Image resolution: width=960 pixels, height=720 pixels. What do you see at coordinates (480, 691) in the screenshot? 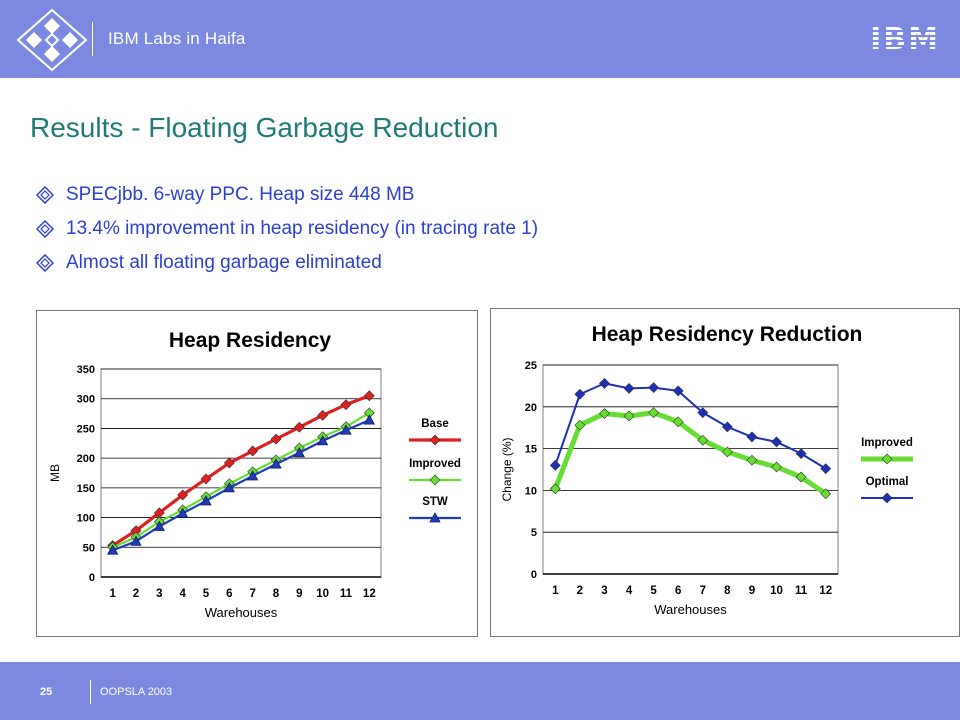
I see `footer-bar` at bounding box center [480, 691].